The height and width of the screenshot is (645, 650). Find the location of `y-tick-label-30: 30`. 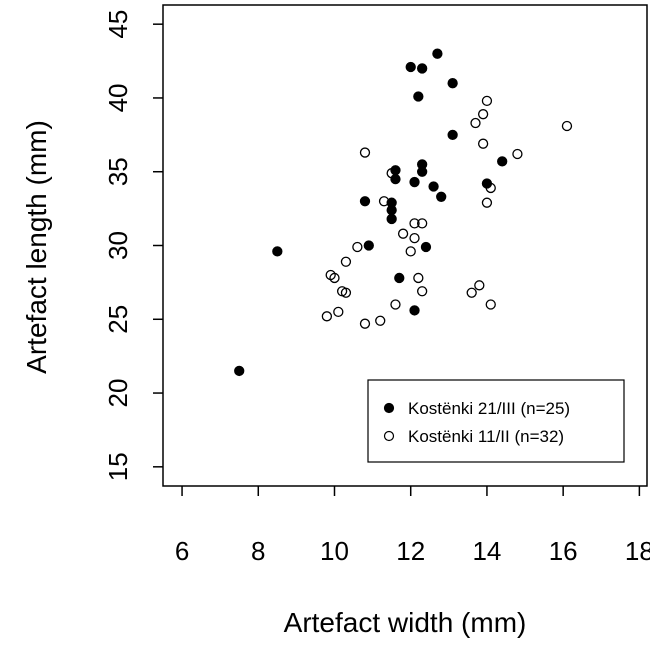

y-tick-label-30: 30 is located at coordinates (118, 245).